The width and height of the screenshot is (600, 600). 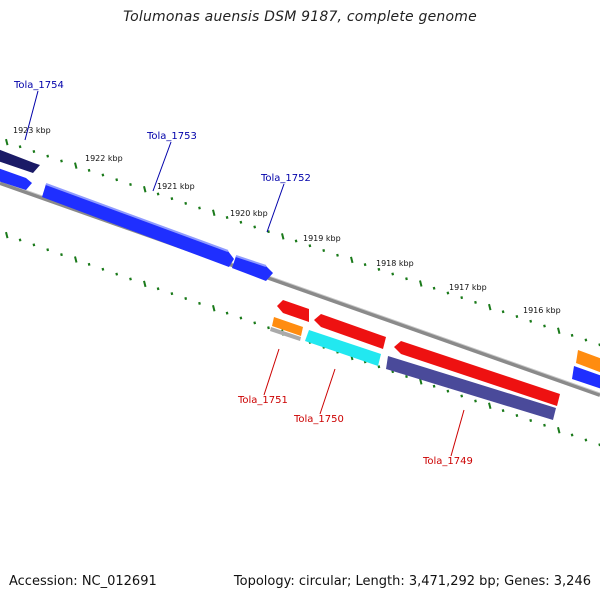 I want to click on gene-label-tola-1753: Tola_1753, so click(x=171, y=136).